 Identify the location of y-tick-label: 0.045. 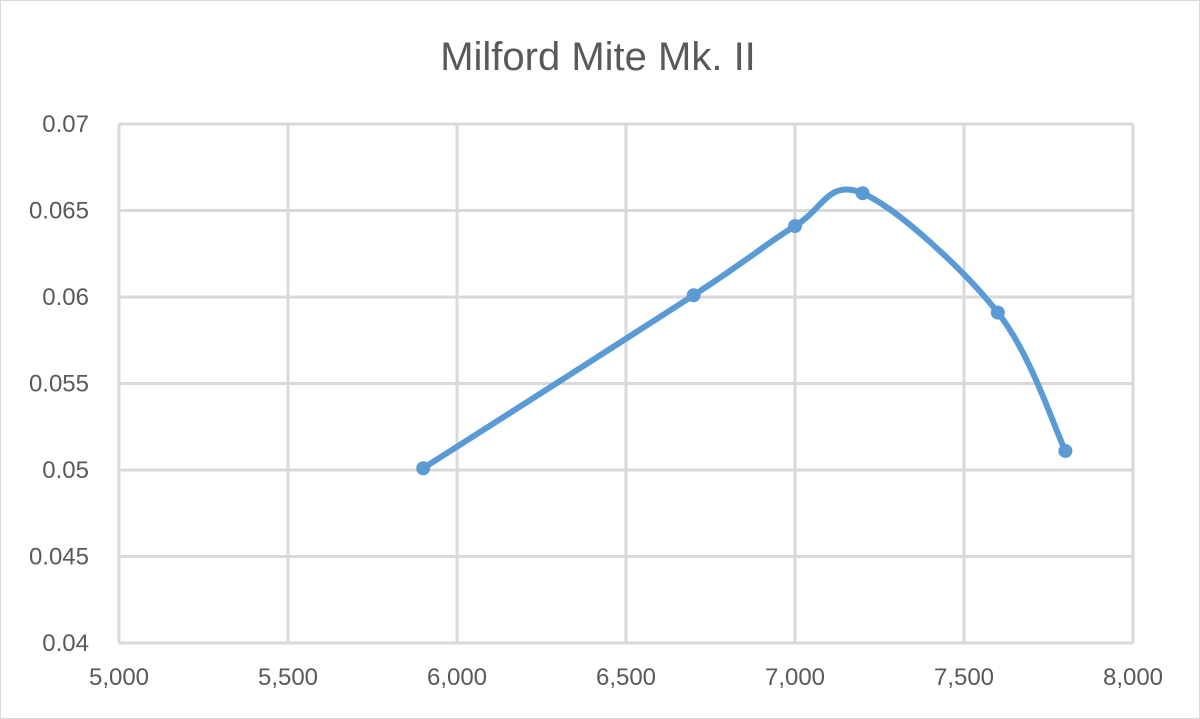
(59, 557).